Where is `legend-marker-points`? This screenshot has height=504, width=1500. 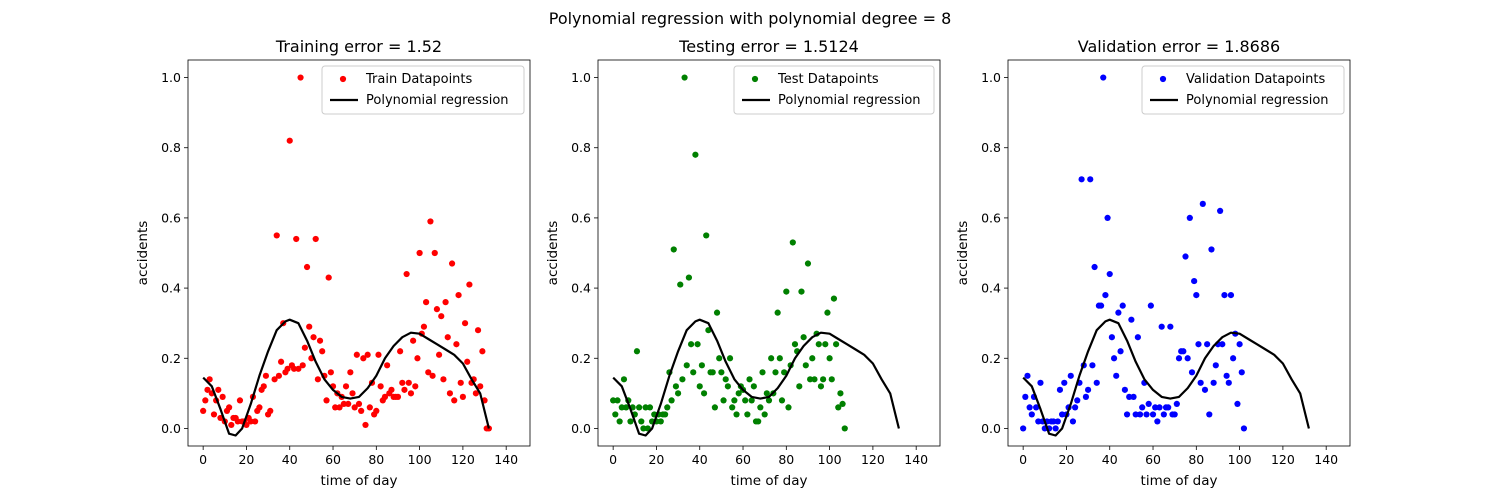
legend-marker-points is located at coordinates (1163, 79).